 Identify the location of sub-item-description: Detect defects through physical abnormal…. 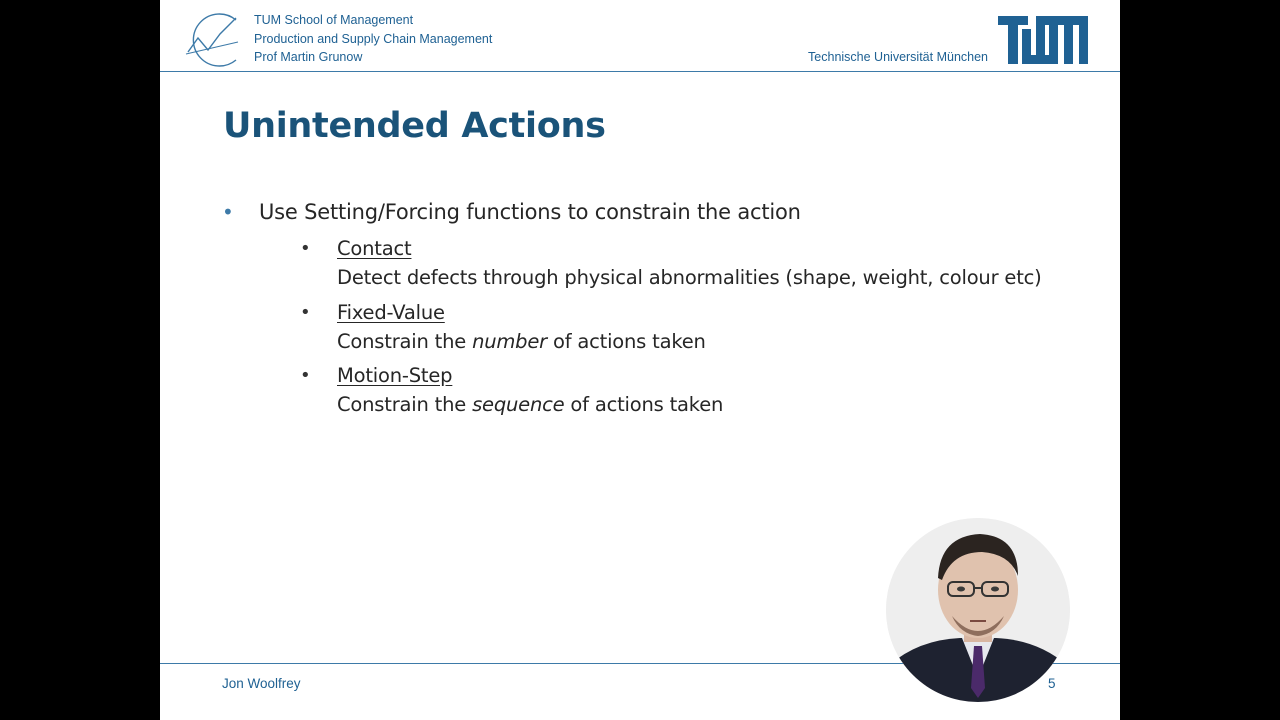
(689, 277).